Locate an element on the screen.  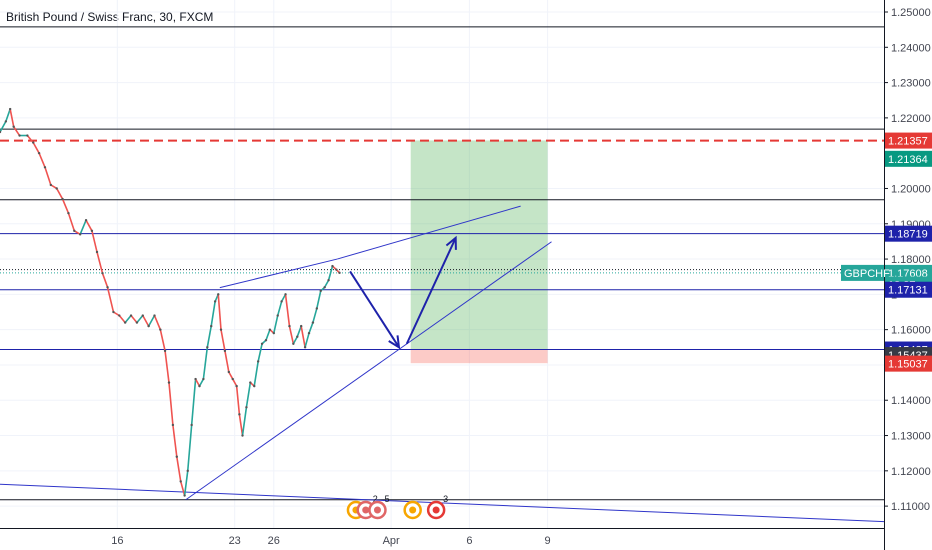
price-tag-label-0: 1.21357 is located at coordinates (908, 142).